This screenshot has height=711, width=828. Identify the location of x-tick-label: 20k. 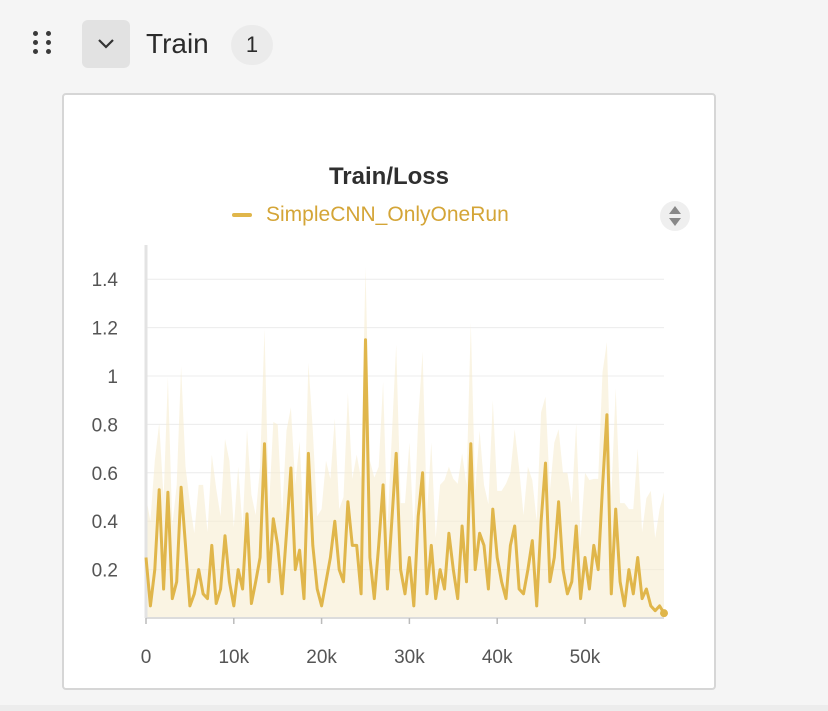
(321, 657).